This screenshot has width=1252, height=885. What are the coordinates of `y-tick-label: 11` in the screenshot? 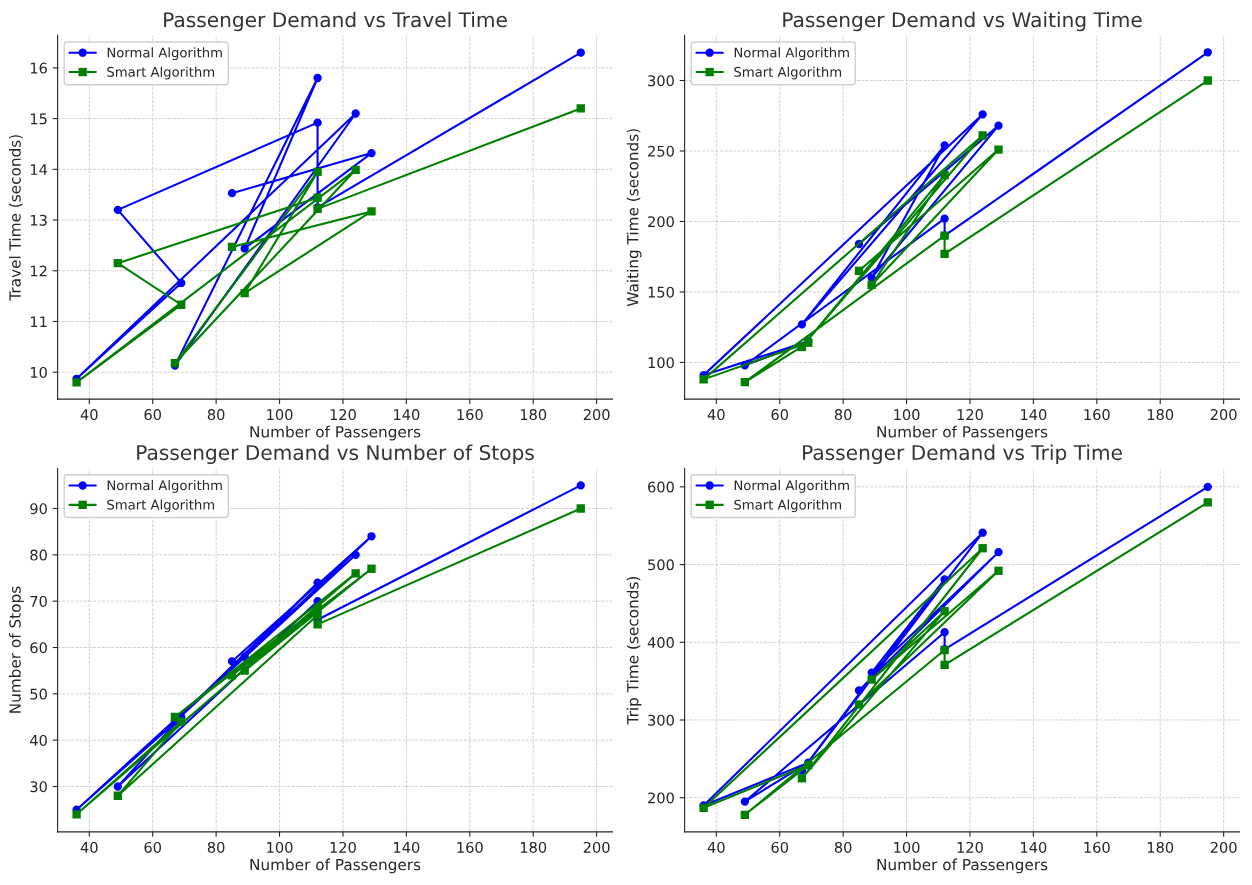 It's located at (38, 322).